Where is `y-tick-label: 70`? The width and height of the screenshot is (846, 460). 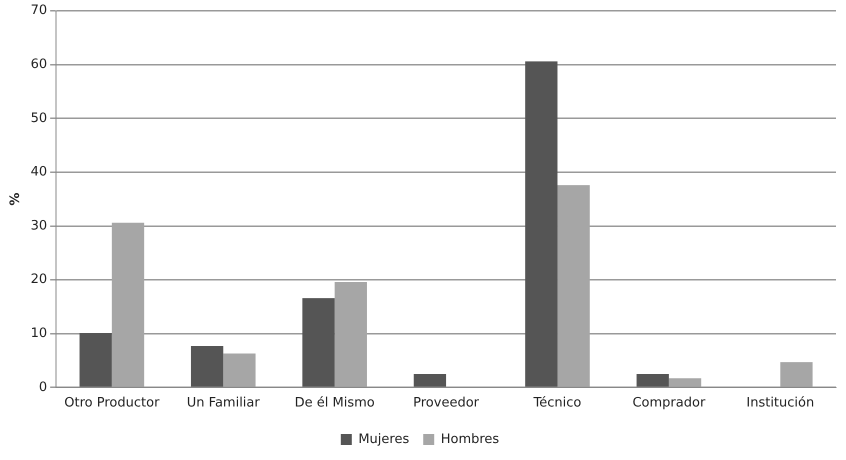 y-tick-label: 70 is located at coordinates (39, 10).